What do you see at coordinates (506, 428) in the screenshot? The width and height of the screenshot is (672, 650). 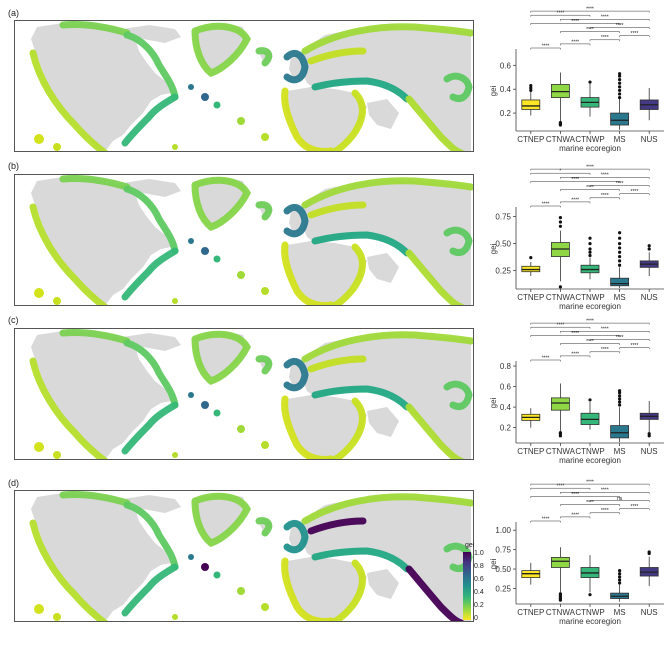 I see `y-tick-label: 0.2` at bounding box center [506, 428].